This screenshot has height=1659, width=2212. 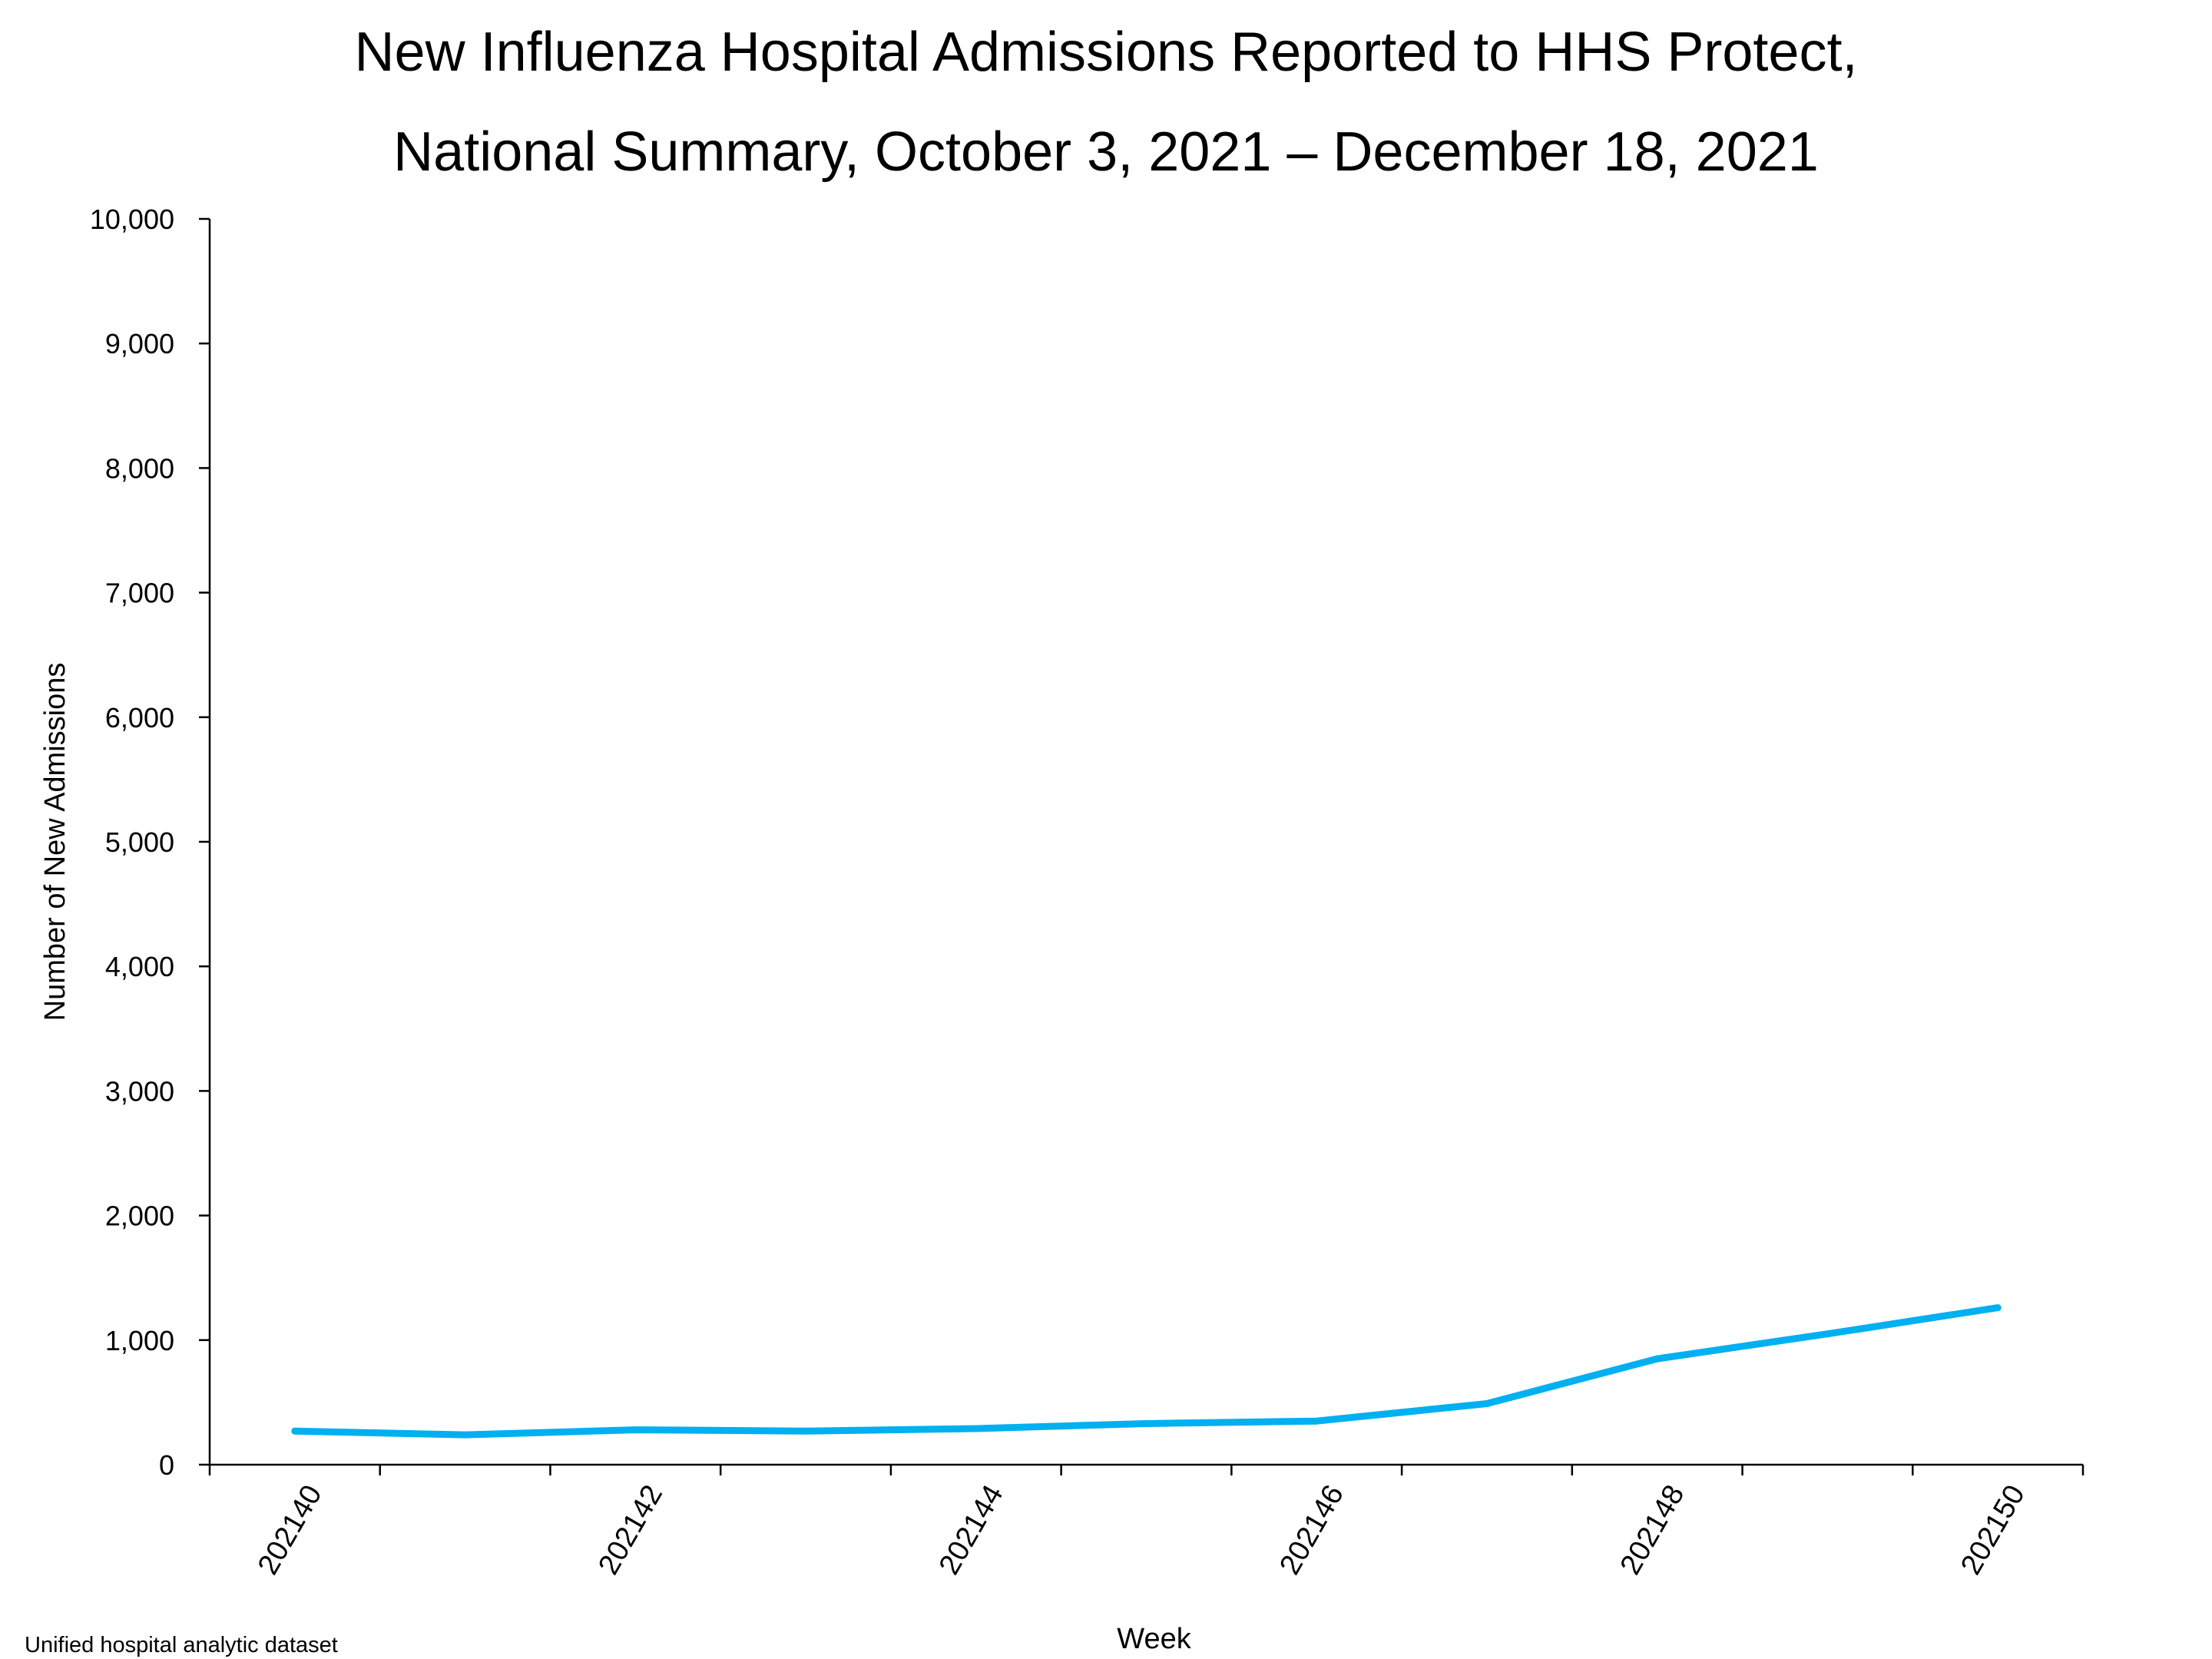 I want to click on y-tick-label: 8,000, so click(x=139, y=468).